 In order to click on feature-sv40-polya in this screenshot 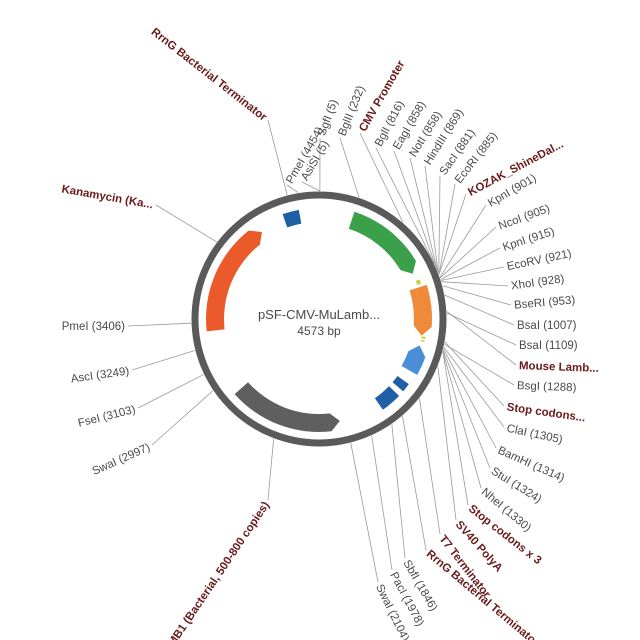, I will do `click(413, 360)`.